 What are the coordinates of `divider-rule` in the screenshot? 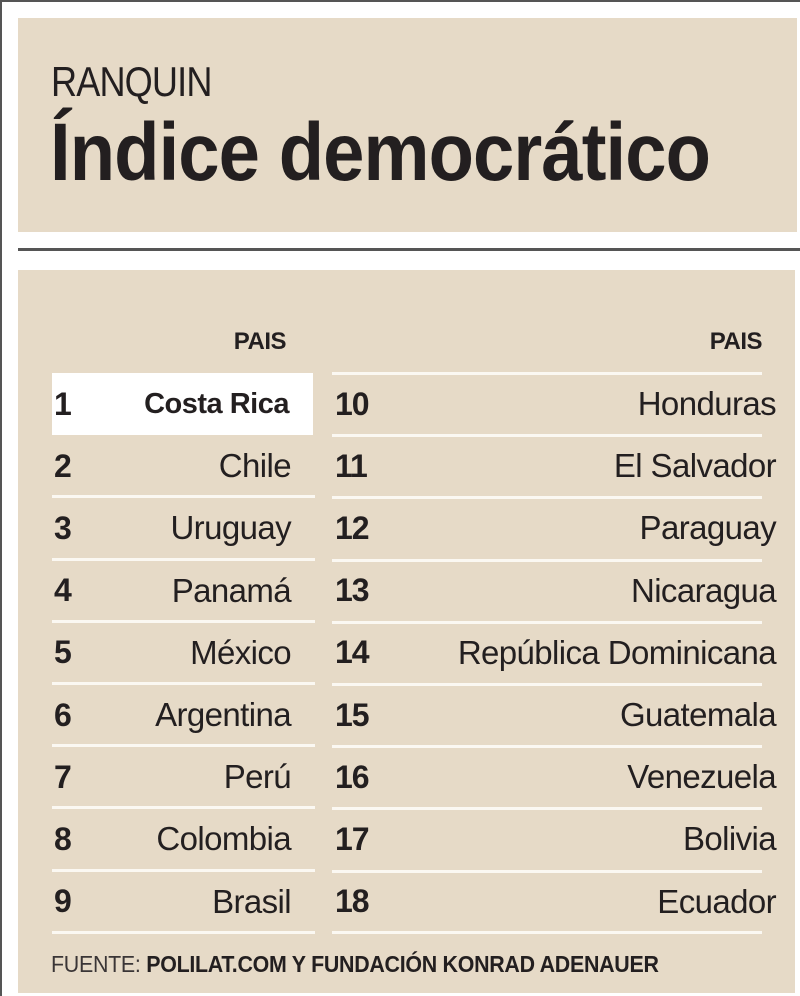 It's located at (409, 249).